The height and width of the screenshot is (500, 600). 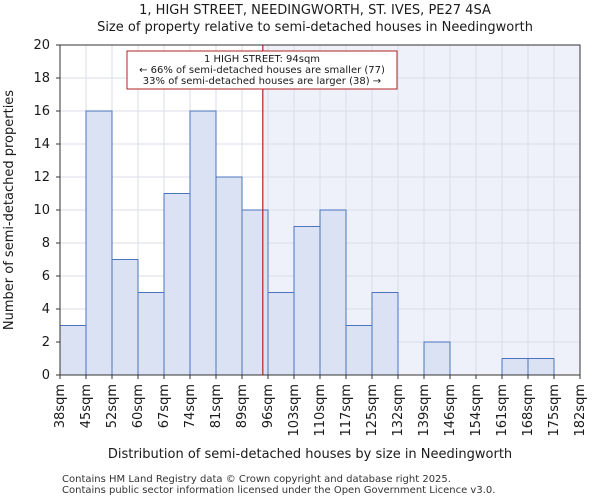 What do you see at coordinates (112, 406) in the screenshot?
I see `x-tick-label: 52sqm` at bounding box center [112, 406].